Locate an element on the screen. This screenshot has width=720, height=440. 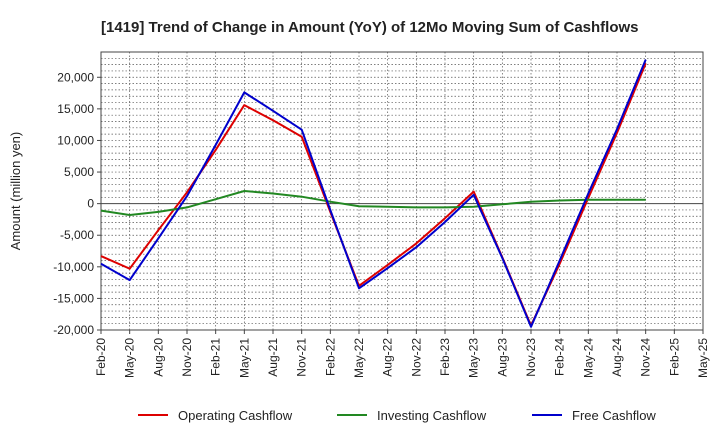
x-tick-label: Aug-20 is located at coordinates (158, 357).